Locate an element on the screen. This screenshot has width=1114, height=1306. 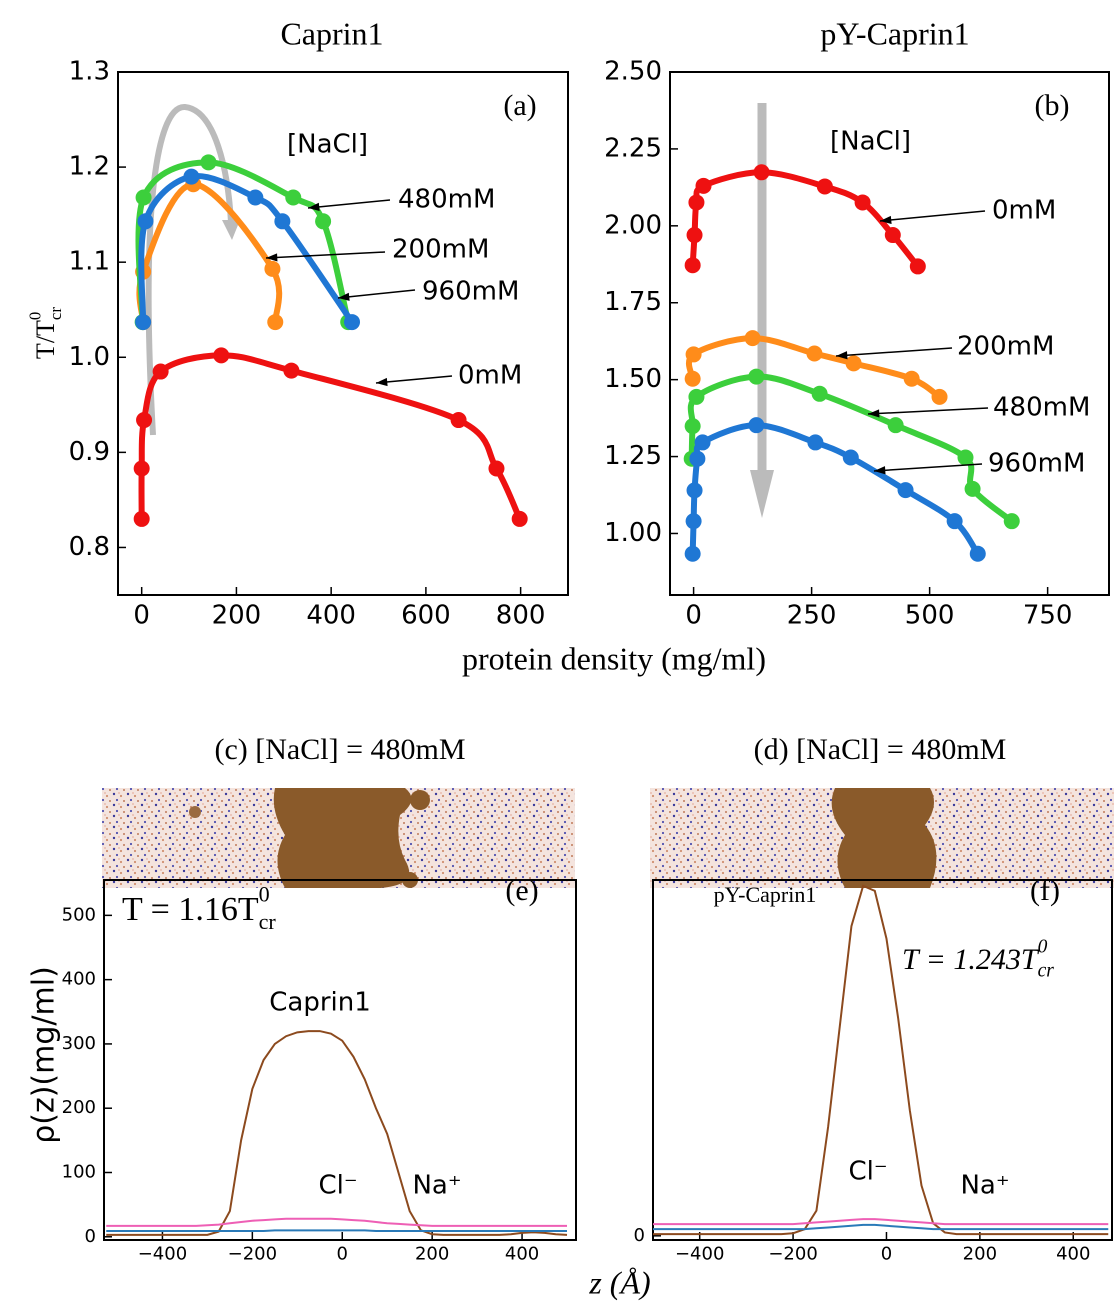
y-tick-label: 1.0 is located at coordinates (89, 357).